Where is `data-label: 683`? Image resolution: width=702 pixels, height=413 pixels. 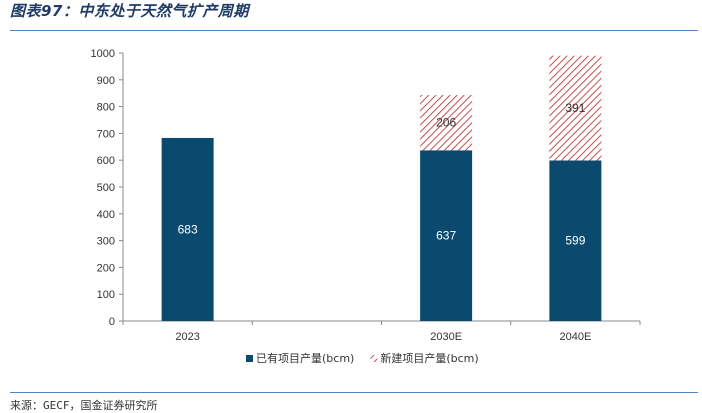 data-label: 683 is located at coordinates (188, 229).